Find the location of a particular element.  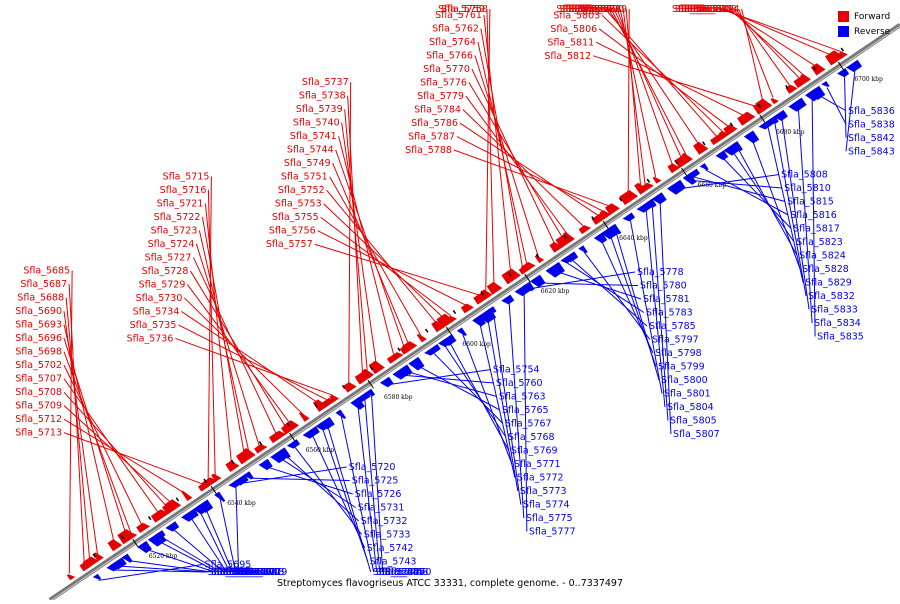

forward-gene-label: Sfla_5741 is located at coordinates (313, 136).